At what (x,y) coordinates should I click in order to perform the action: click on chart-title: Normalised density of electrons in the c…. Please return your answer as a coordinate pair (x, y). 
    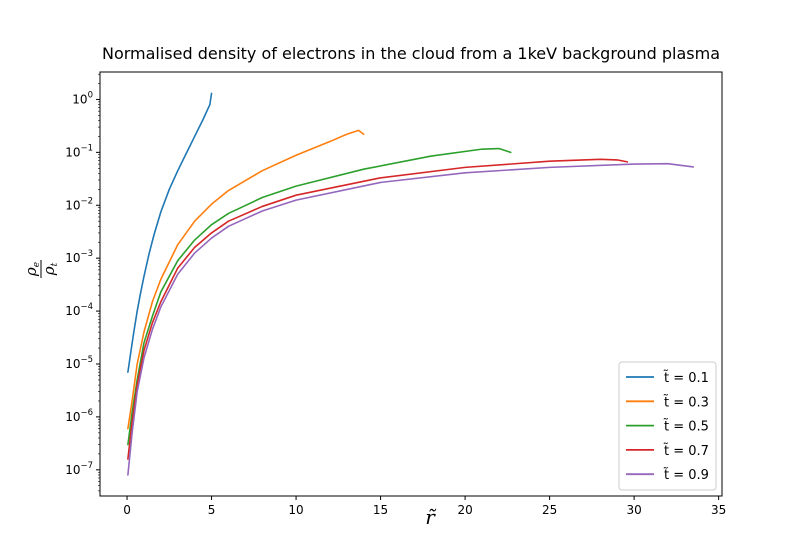
    Looking at the image, I should click on (411, 53).